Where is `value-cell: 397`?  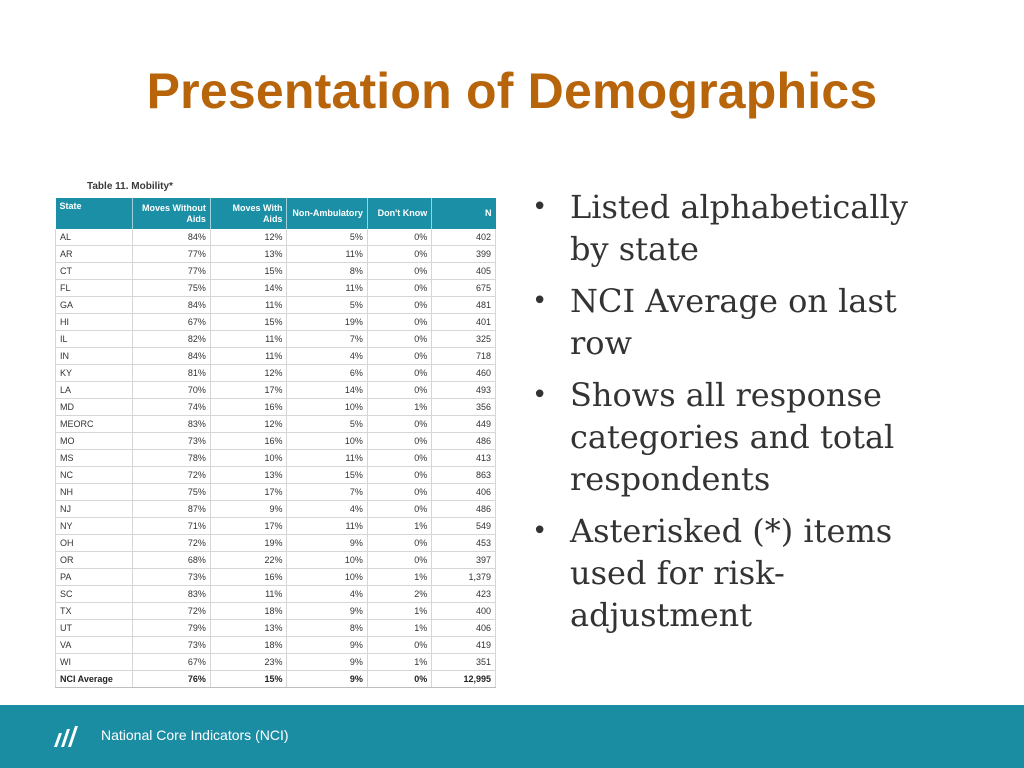
value-cell: 397 is located at coordinates (463, 560).